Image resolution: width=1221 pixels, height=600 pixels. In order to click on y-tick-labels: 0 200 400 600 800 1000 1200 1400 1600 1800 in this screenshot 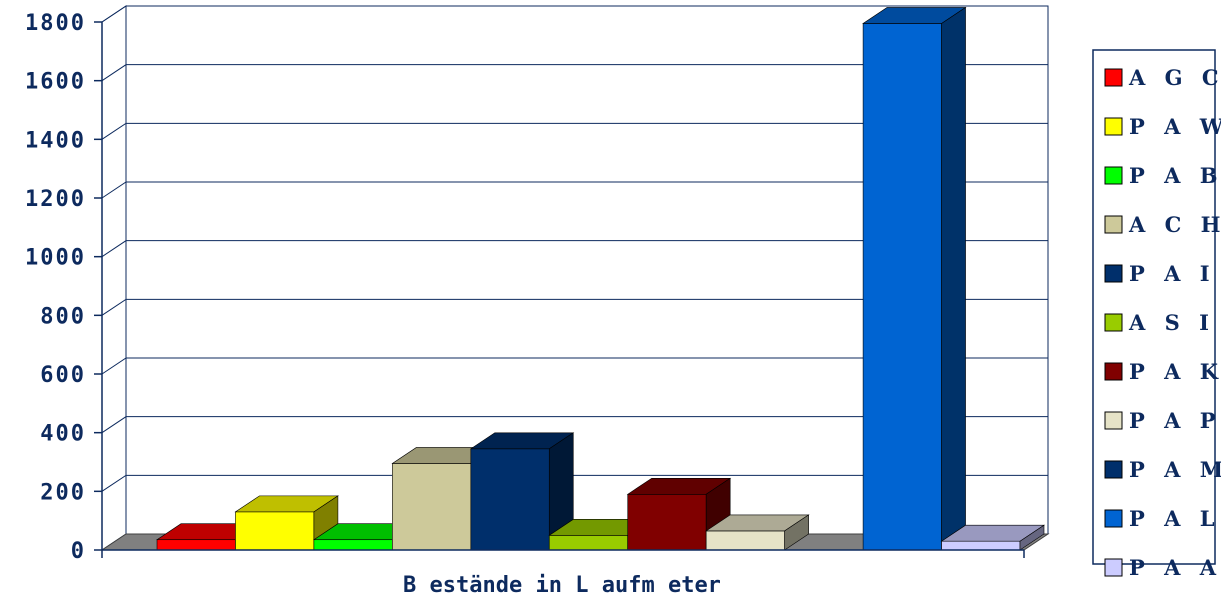, I will do `click(55, 287)`.